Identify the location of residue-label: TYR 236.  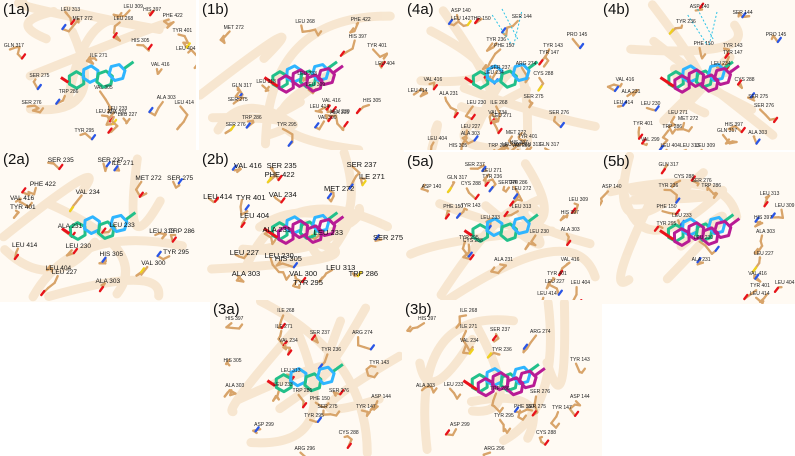
(668, 185).